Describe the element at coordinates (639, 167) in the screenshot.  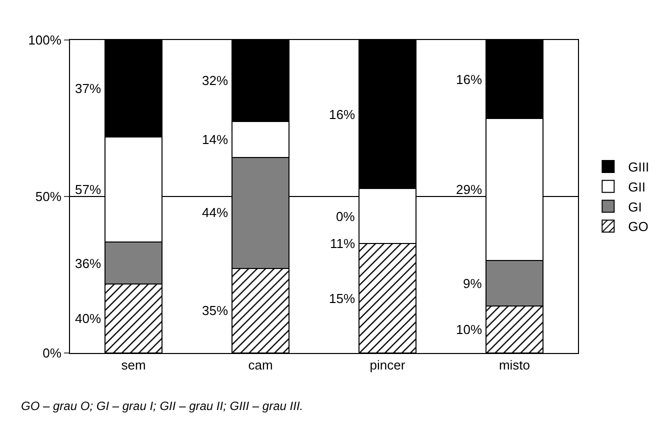
I see `legend-label: GIII` at that location.